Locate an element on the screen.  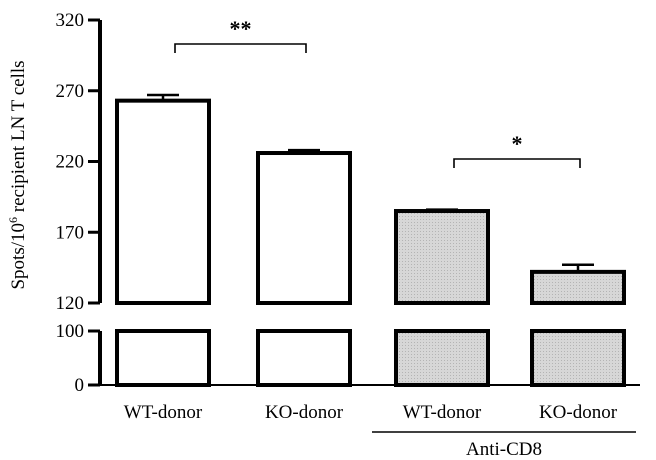
y-tick-label: 320 is located at coordinates (70, 20).